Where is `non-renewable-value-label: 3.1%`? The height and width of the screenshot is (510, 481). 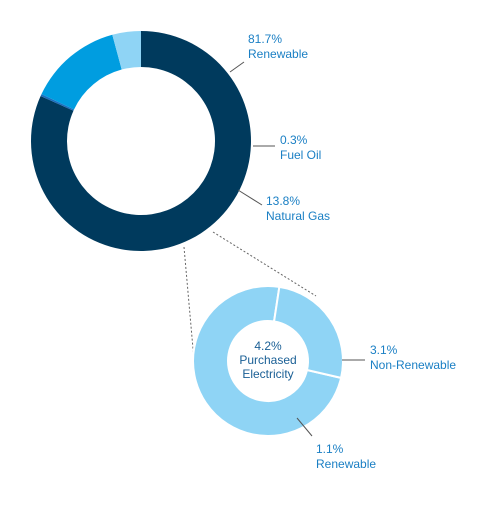
non-renewable-value-label: 3.1% is located at coordinates (384, 350).